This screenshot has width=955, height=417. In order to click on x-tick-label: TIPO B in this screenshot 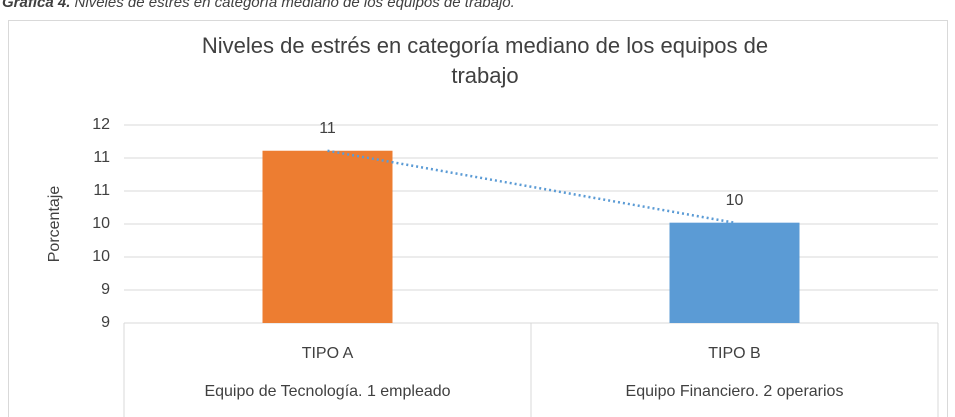, I will do `click(734, 353)`.